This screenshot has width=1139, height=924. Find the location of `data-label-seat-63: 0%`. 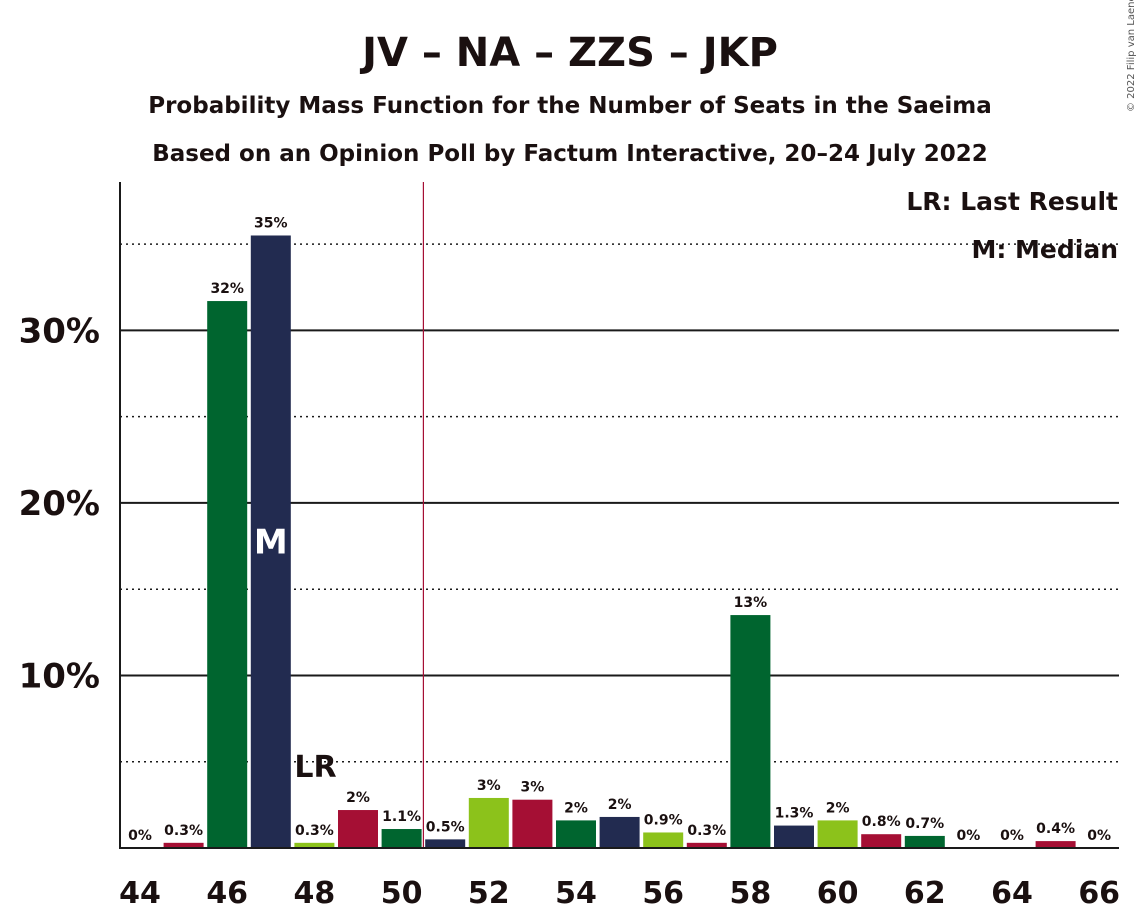

data-label-seat-63: 0% is located at coordinates (969, 836).